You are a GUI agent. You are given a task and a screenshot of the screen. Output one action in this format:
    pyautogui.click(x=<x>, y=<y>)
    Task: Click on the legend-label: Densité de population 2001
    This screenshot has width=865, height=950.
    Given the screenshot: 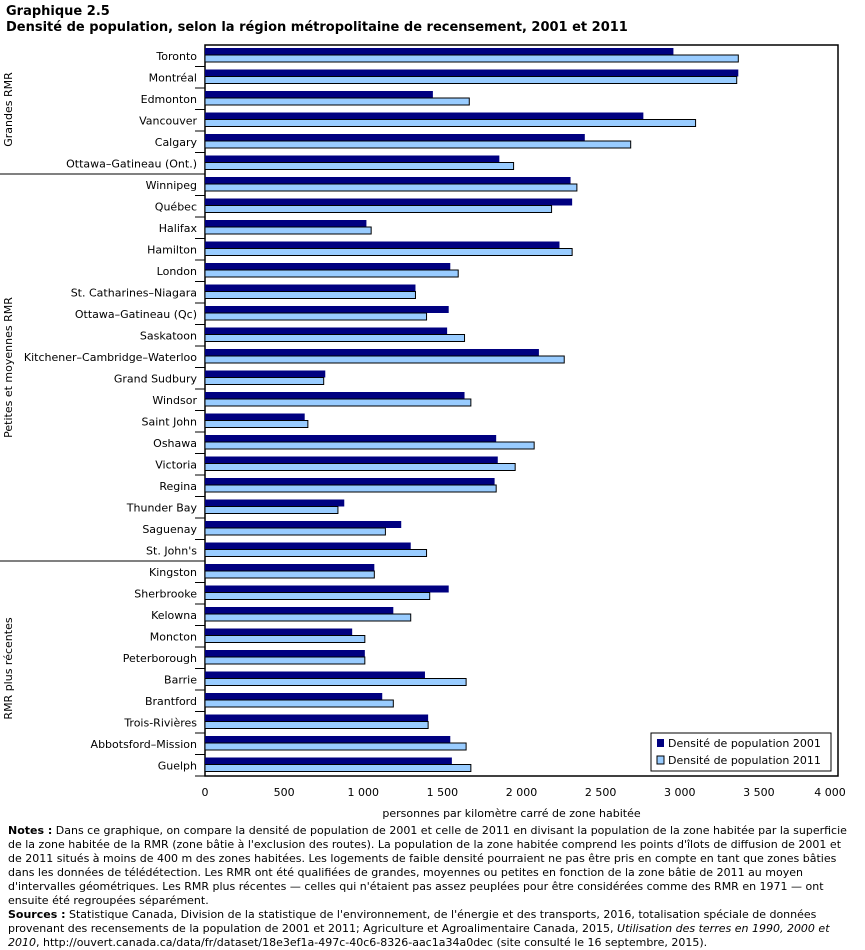 What is the action you would take?
    pyautogui.click(x=744, y=743)
    